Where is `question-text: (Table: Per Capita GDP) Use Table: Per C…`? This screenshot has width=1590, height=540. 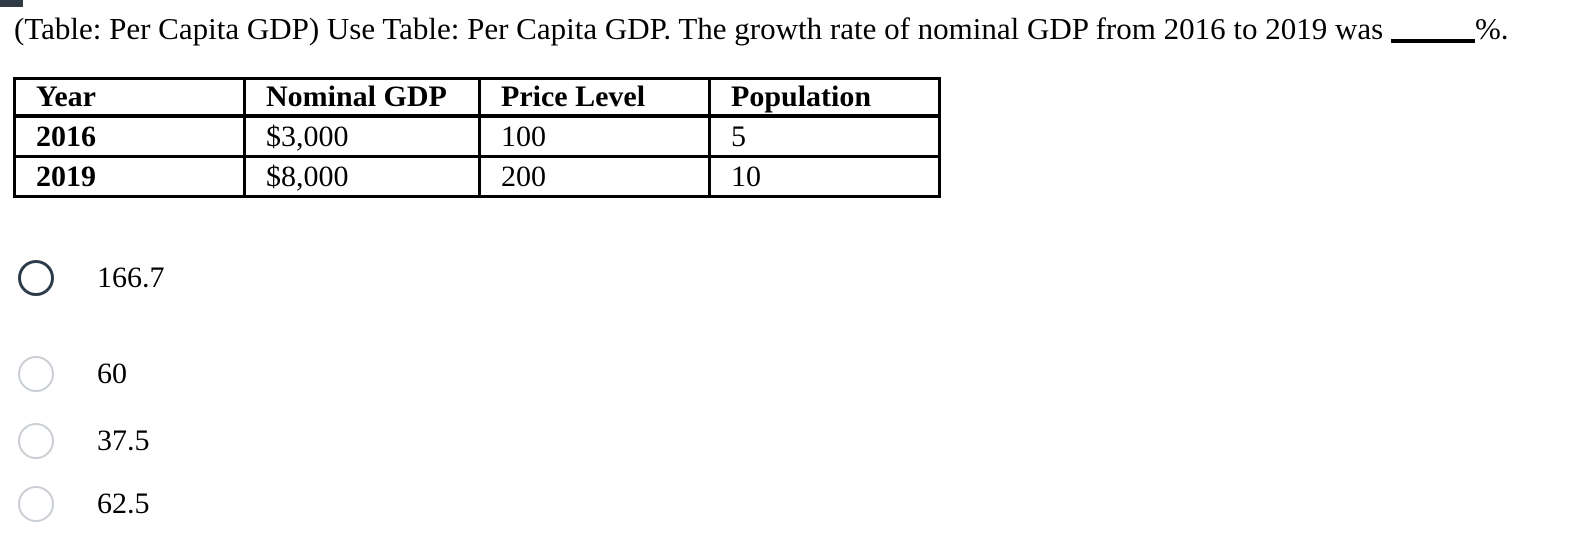
question-text: (Table: Per Capita GDP) Use Table: Per C… is located at coordinates (761, 27).